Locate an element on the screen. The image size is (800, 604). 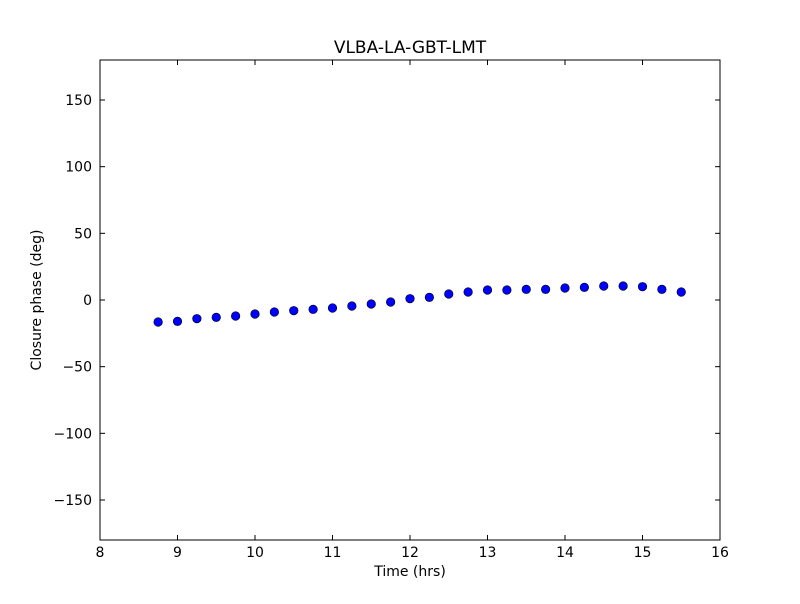
data-points is located at coordinates (419, 304).